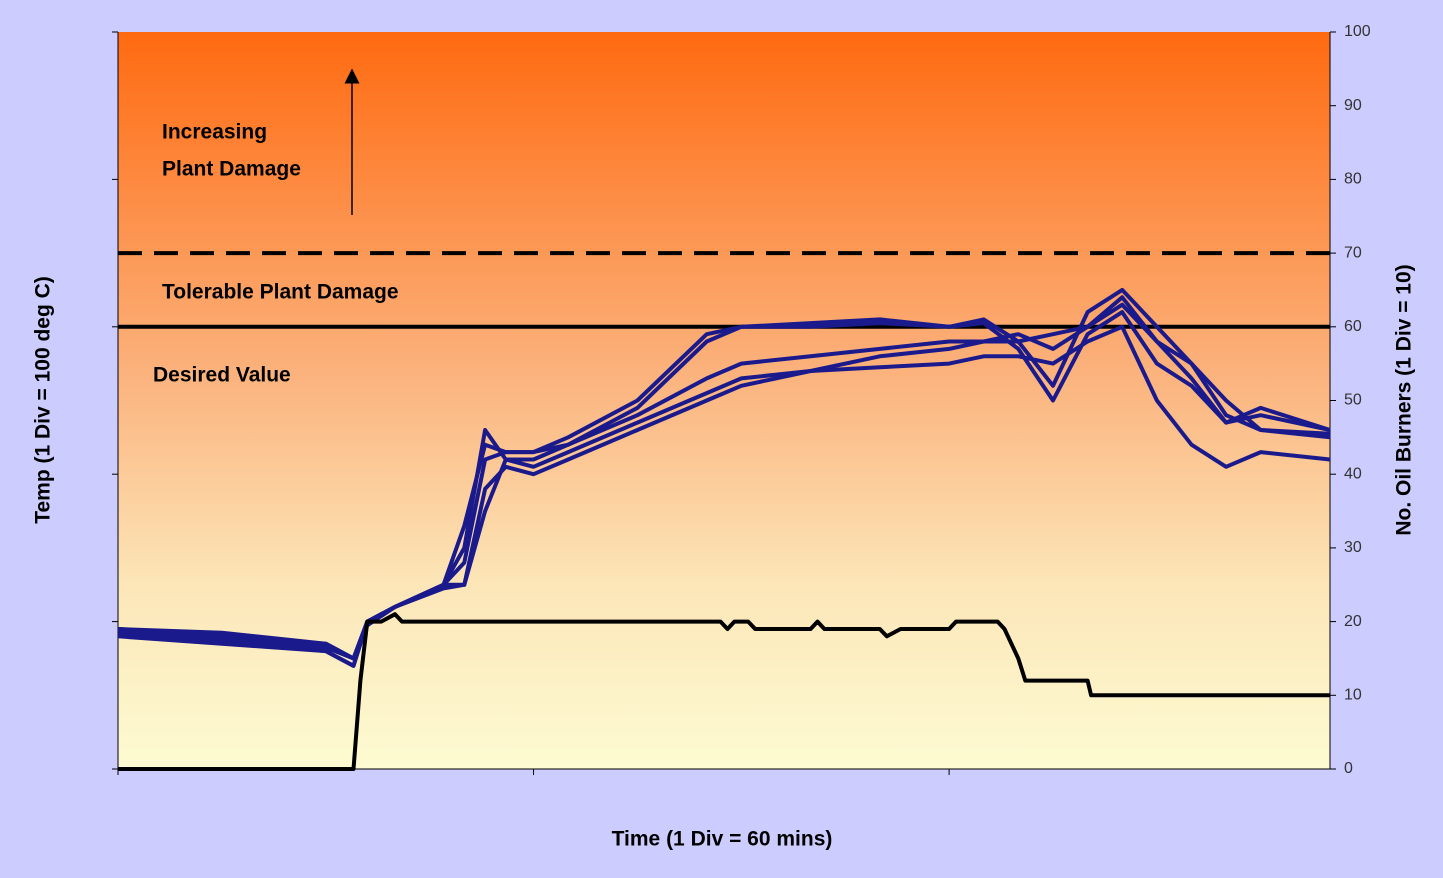 This screenshot has height=878, width=1443. I want to click on y2-tick-label: 80, so click(1353, 179).